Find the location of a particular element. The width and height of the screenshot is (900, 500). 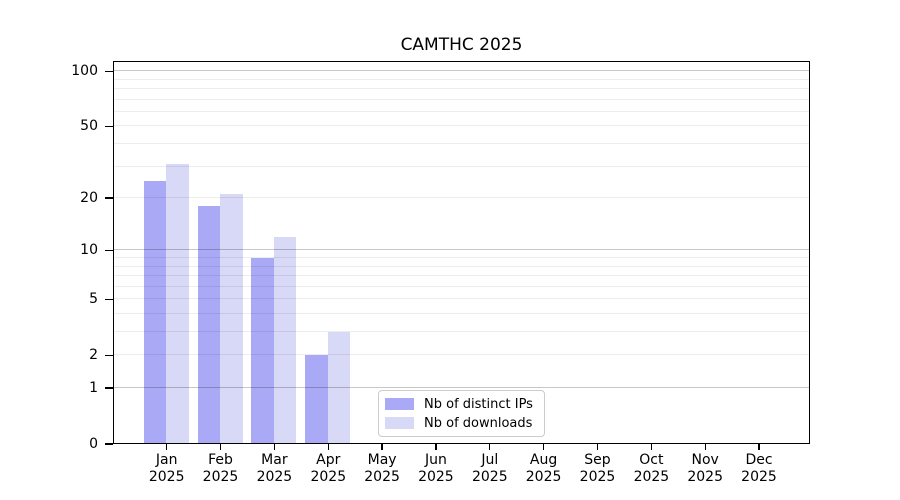

x-tick-mark-may is located at coordinates (382, 447).